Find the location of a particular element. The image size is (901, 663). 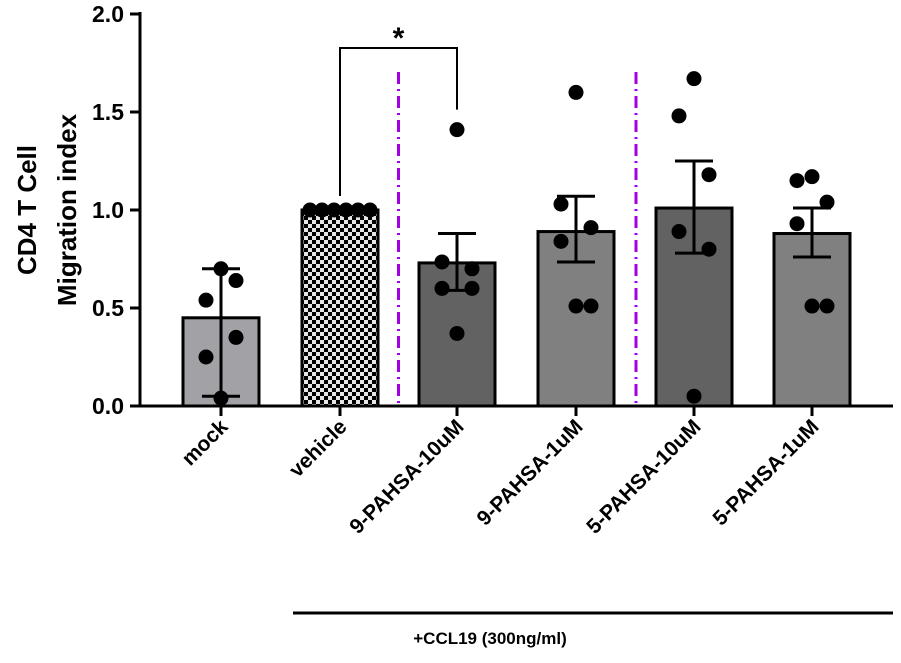

y-tick-label: 1.0 is located at coordinates (108, 210).